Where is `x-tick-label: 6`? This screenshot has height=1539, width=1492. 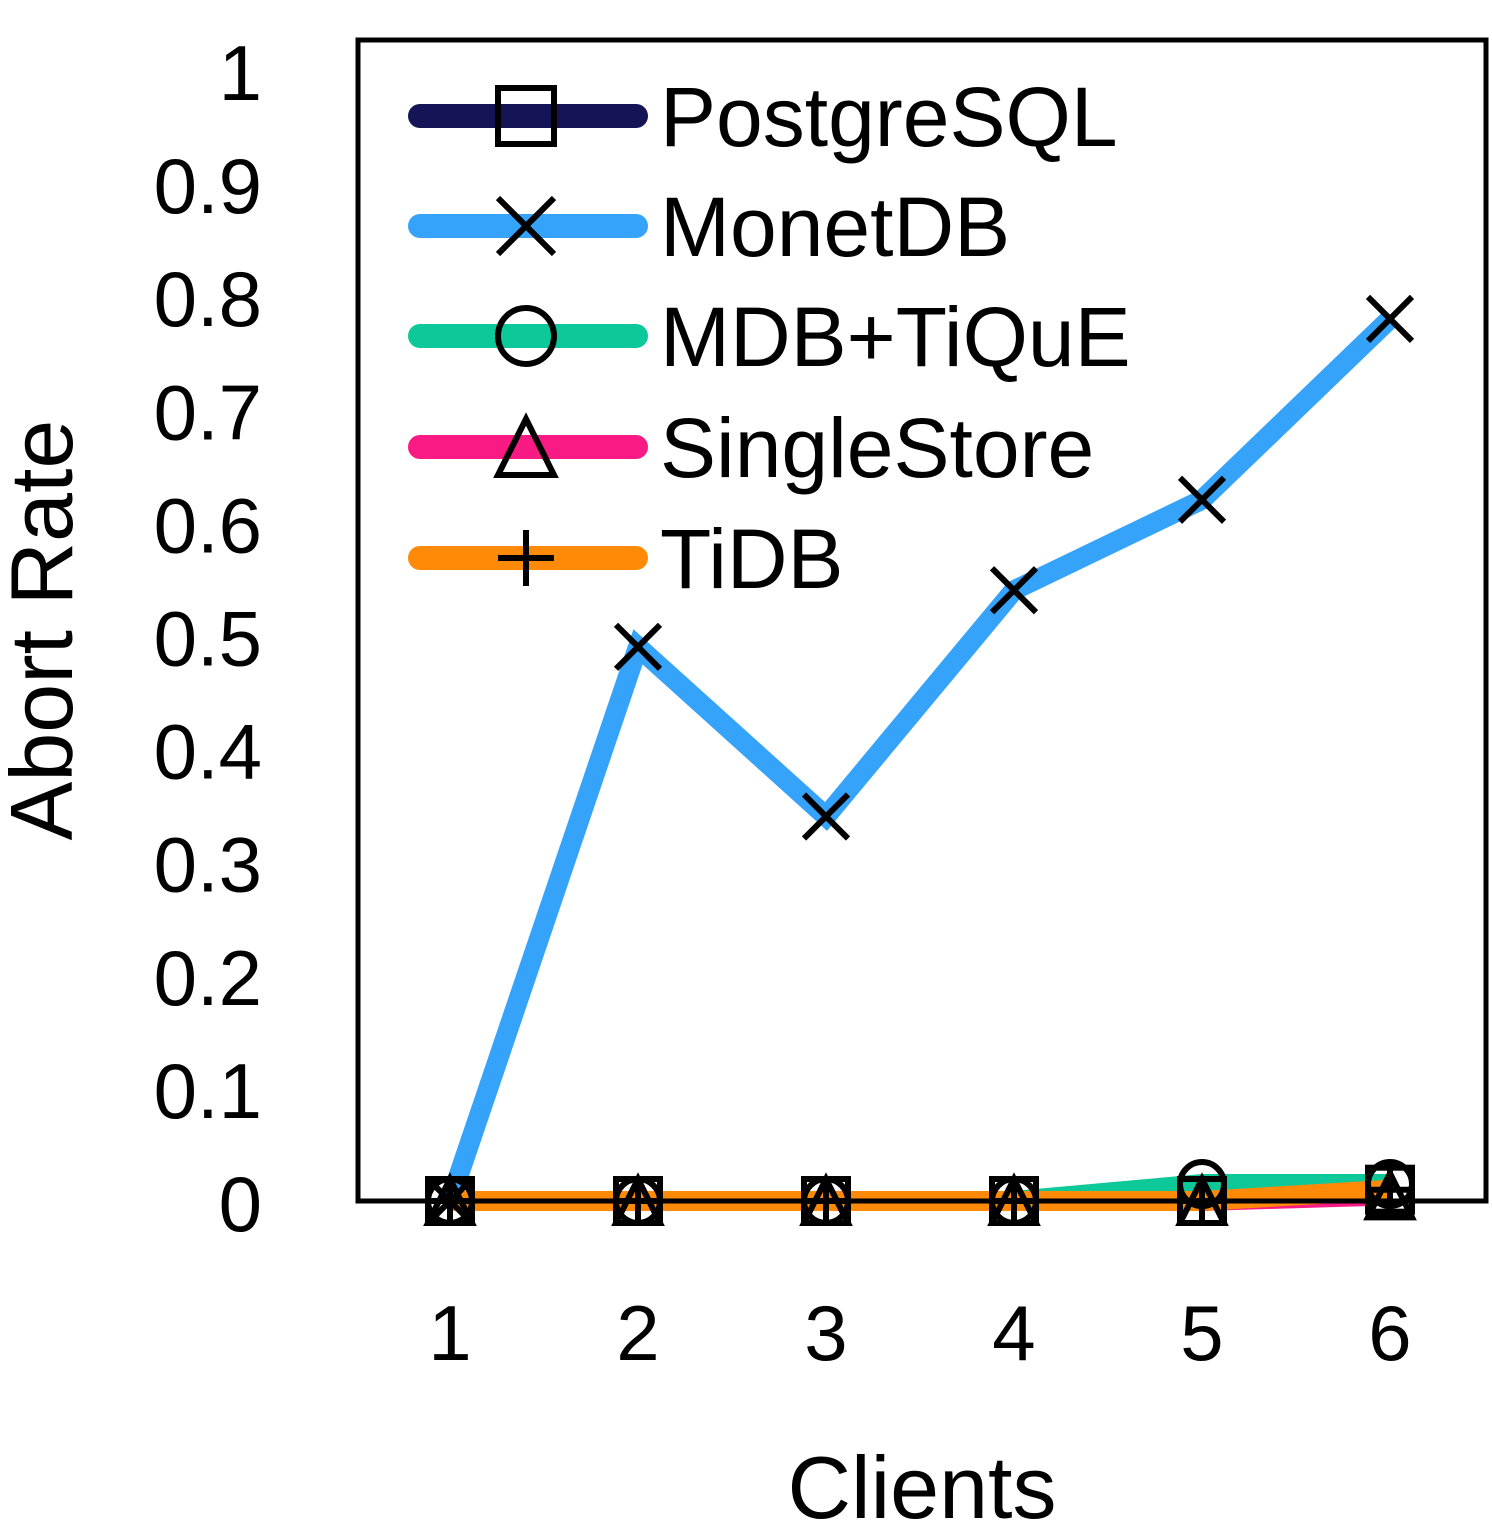 x-tick-label: 6 is located at coordinates (1389, 1333).